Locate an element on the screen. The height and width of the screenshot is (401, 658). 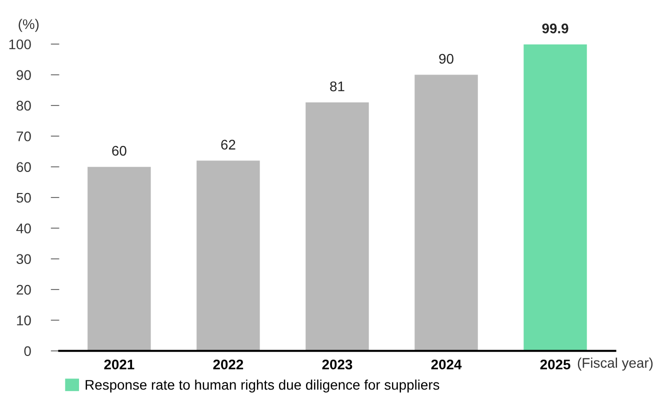
data-label: 62 is located at coordinates (228, 145).